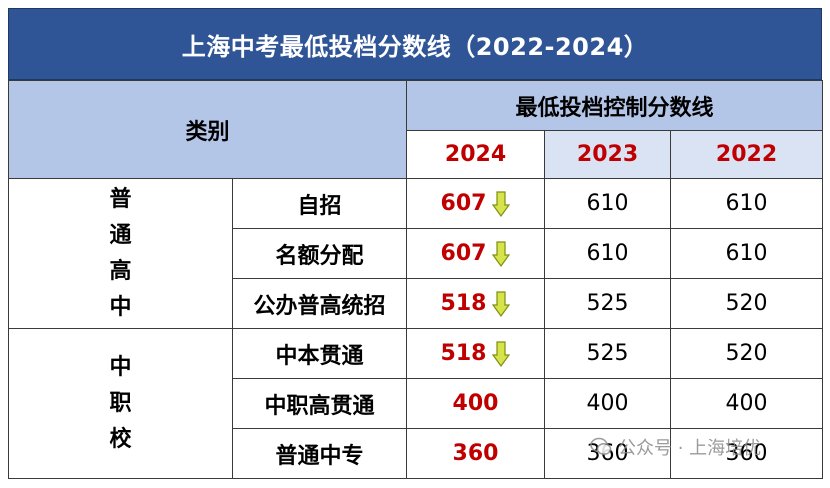  I want to click on row-label: 自招, so click(319, 203).